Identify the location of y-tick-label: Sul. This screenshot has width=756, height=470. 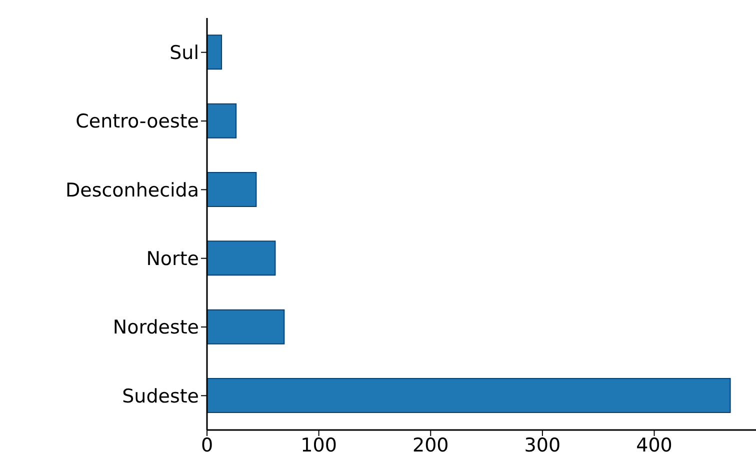
(184, 53).